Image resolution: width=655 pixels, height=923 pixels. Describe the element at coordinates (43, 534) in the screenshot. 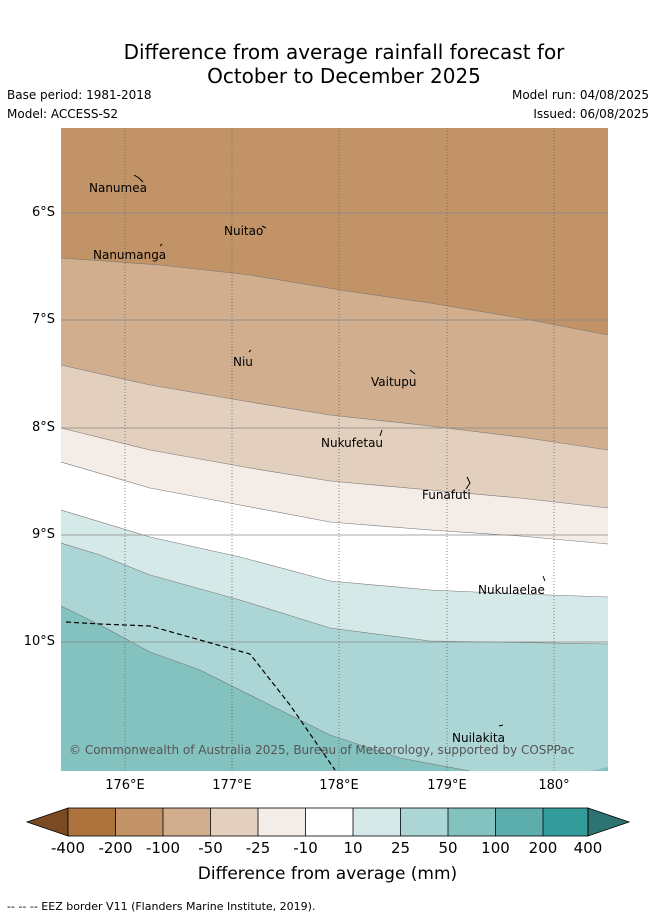

I see `lat-label-9s: 9°S` at that location.